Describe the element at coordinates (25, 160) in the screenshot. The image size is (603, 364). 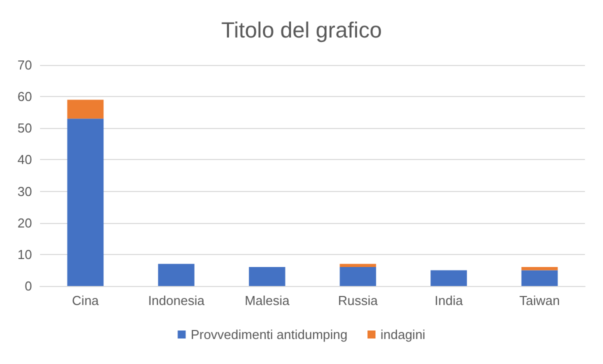
I see `y-tick-label: 40` at that location.